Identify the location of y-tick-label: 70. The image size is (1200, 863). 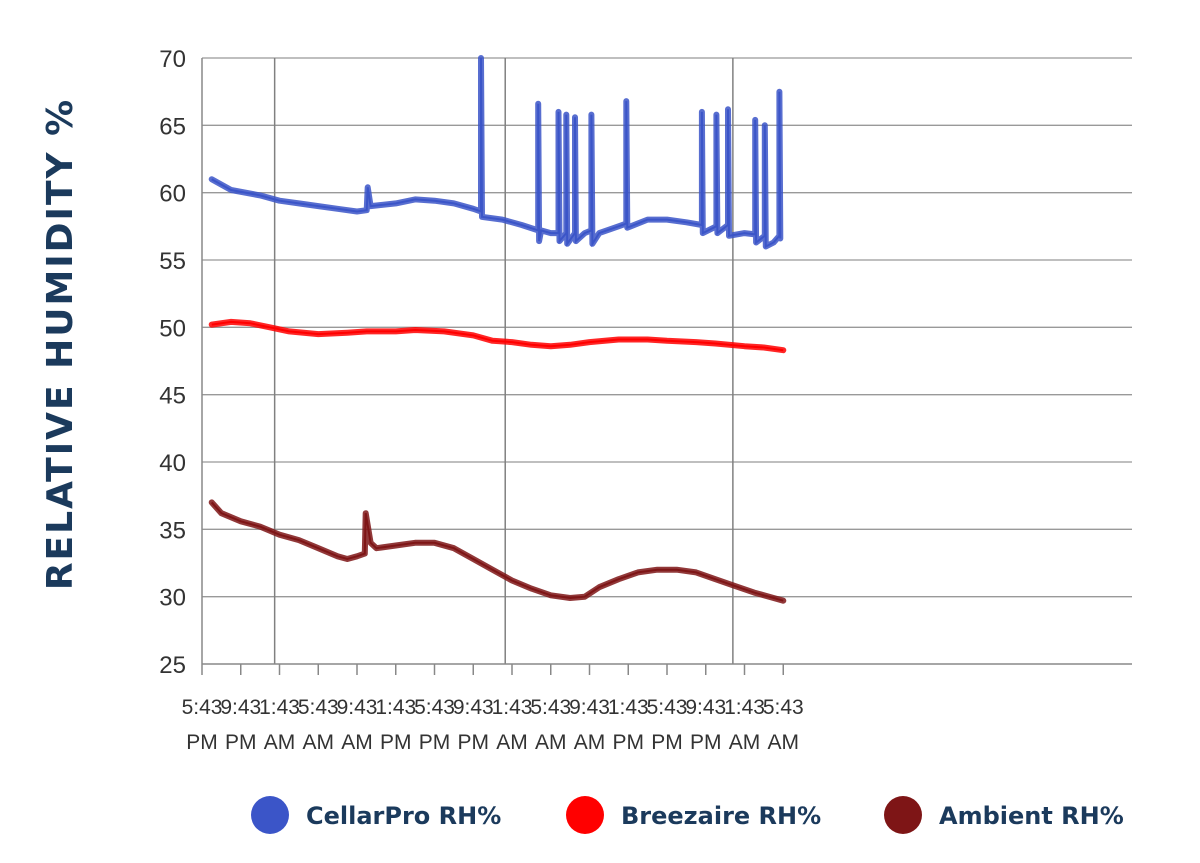
(172, 59).